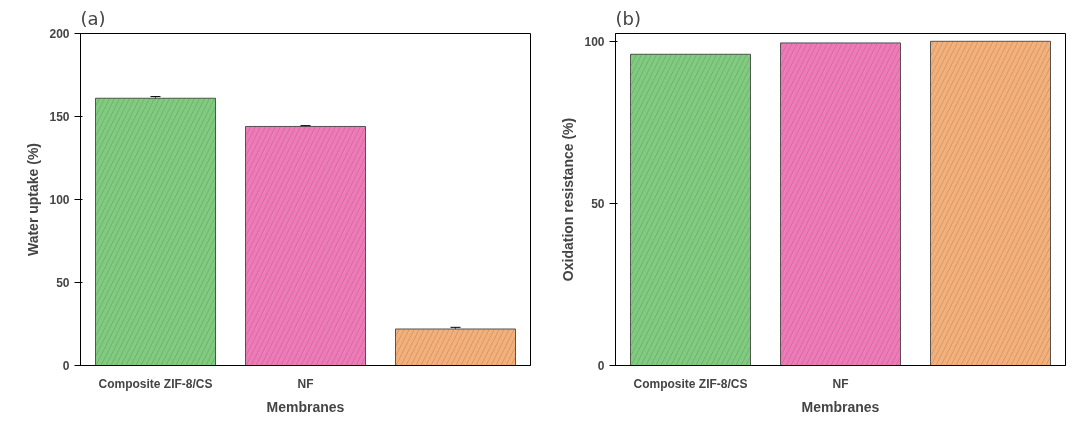  Describe the element at coordinates (568, 199) in the screenshot. I see `y-axis-title: Oxidation resistance (%)` at that location.